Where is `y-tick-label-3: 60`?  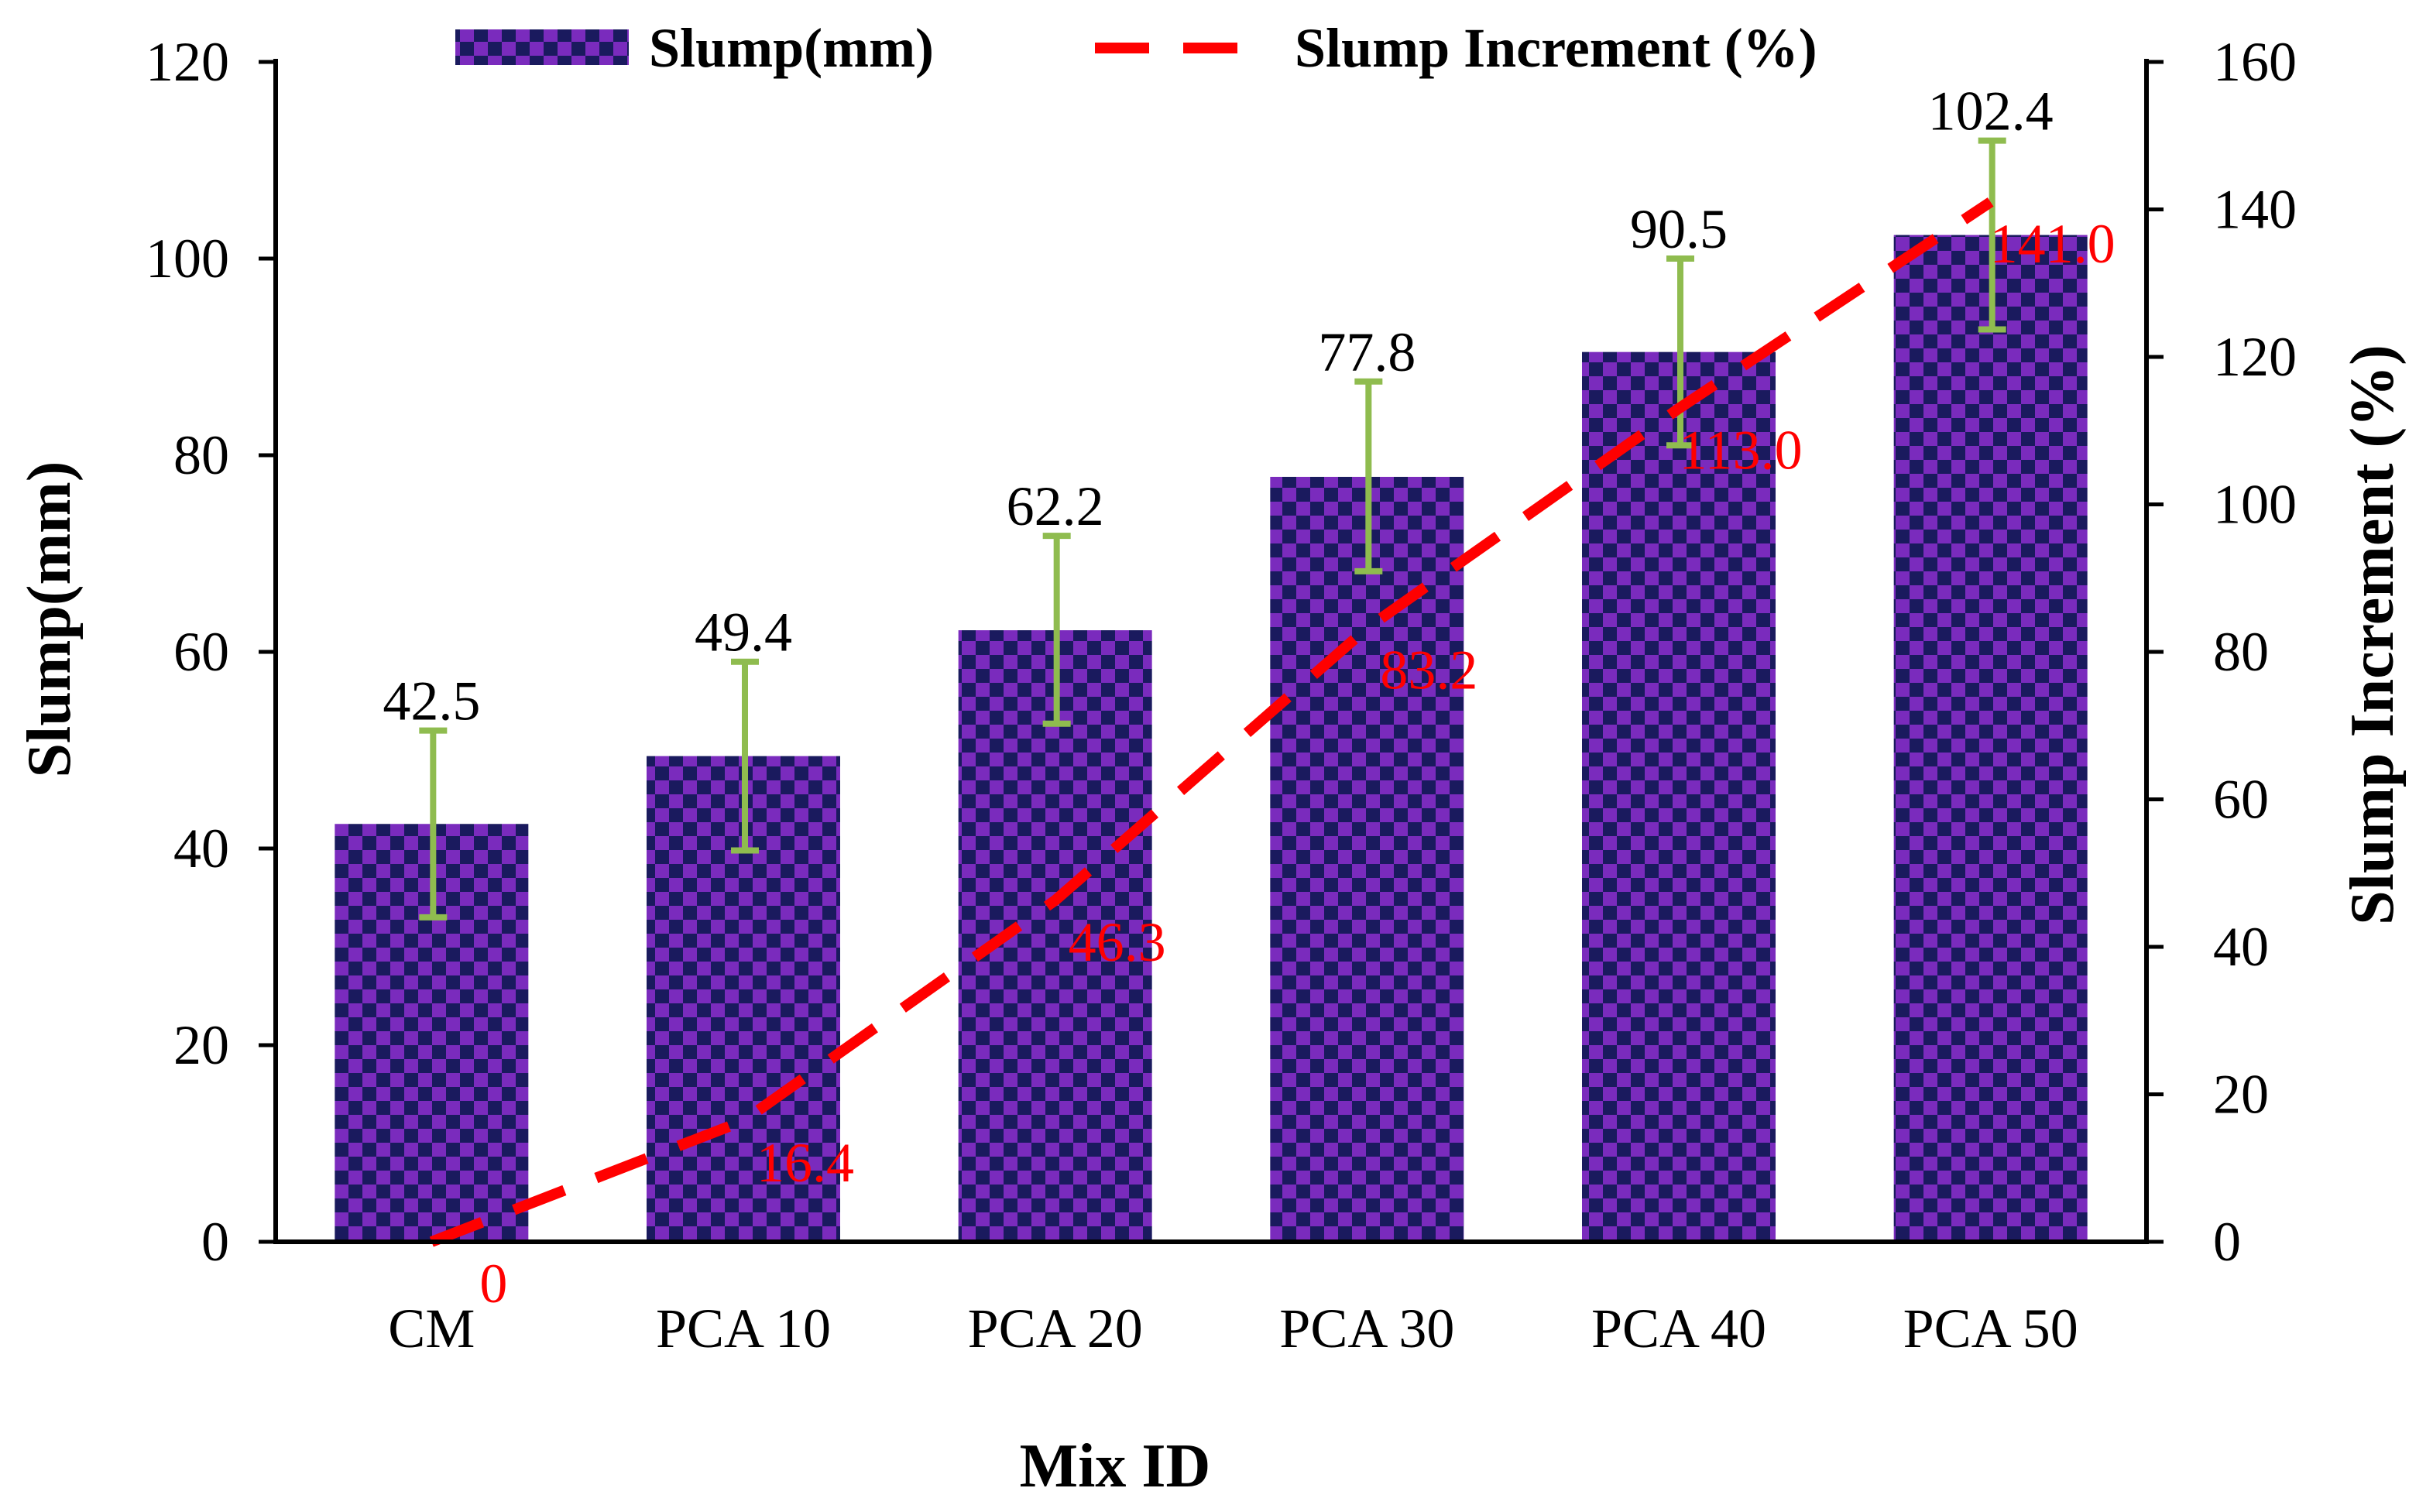
y-tick-label-3: 60 is located at coordinates (201, 652).